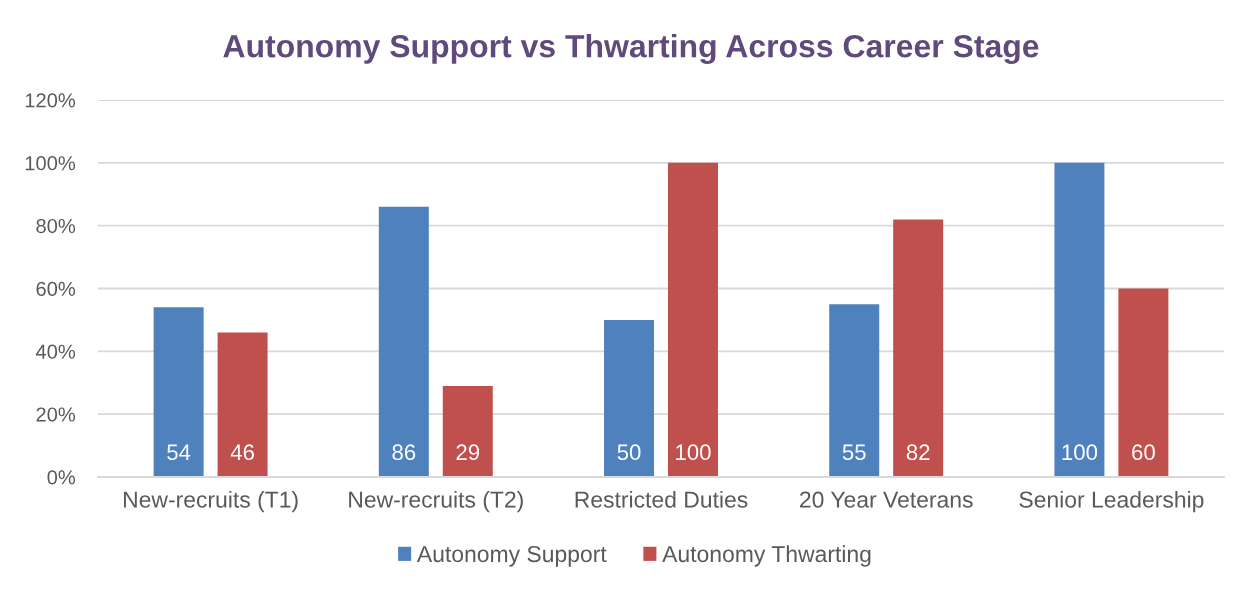 The image size is (1248, 590). Describe the element at coordinates (50, 100) in the screenshot. I see `y-tick-label: 120%` at that location.